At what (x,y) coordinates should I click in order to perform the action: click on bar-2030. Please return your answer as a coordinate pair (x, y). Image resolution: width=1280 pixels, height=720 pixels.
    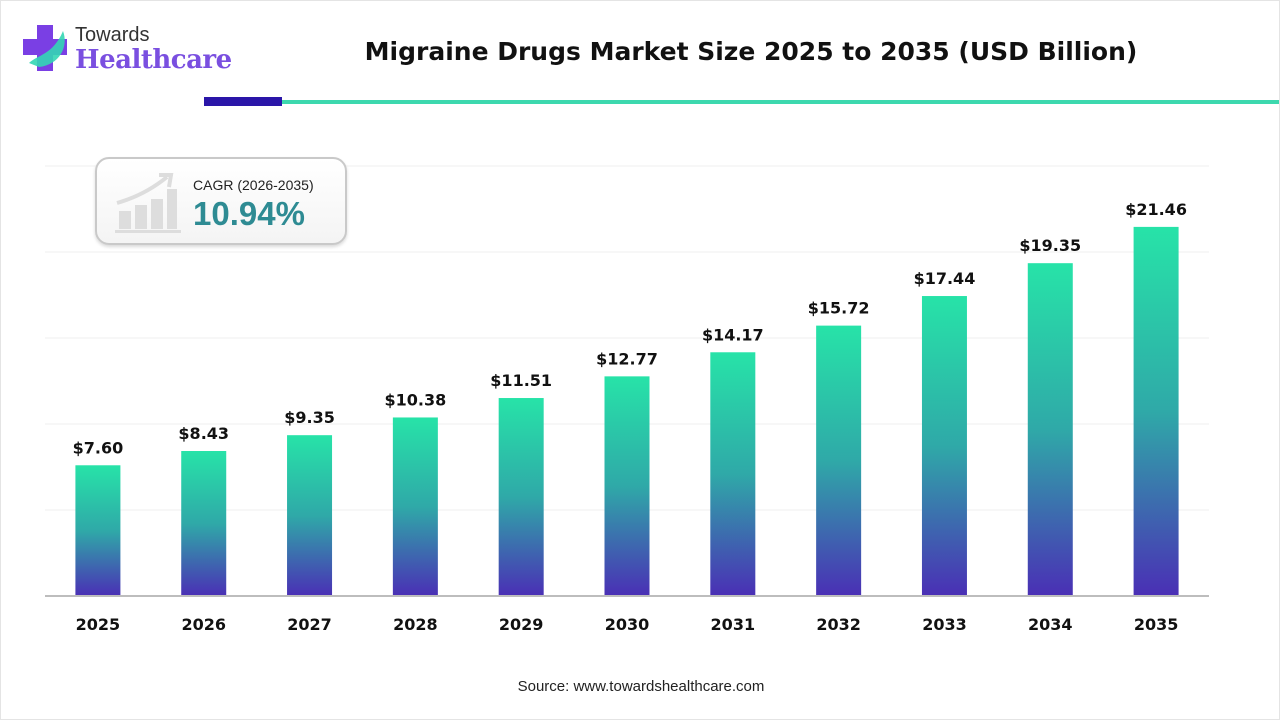
    Looking at the image, I should click on (627, 486).